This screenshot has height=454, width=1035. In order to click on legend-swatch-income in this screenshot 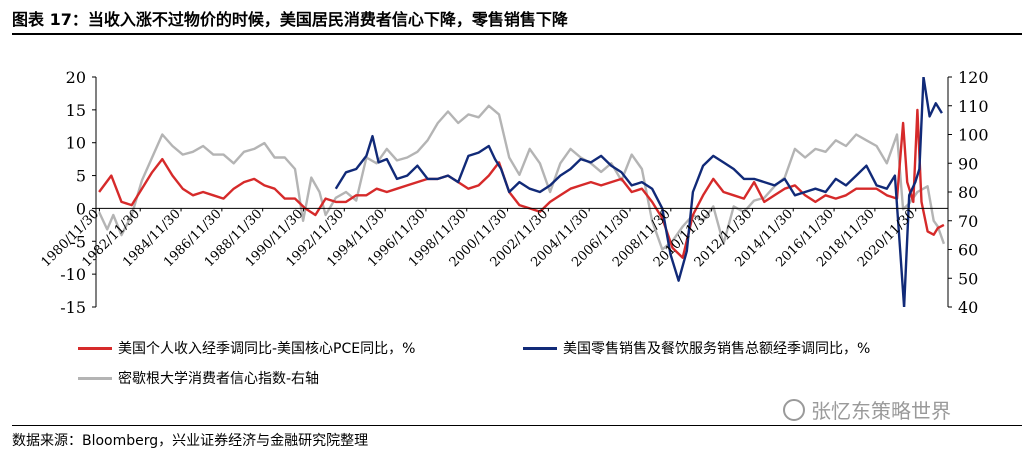, I will do `click(95, 348)`.